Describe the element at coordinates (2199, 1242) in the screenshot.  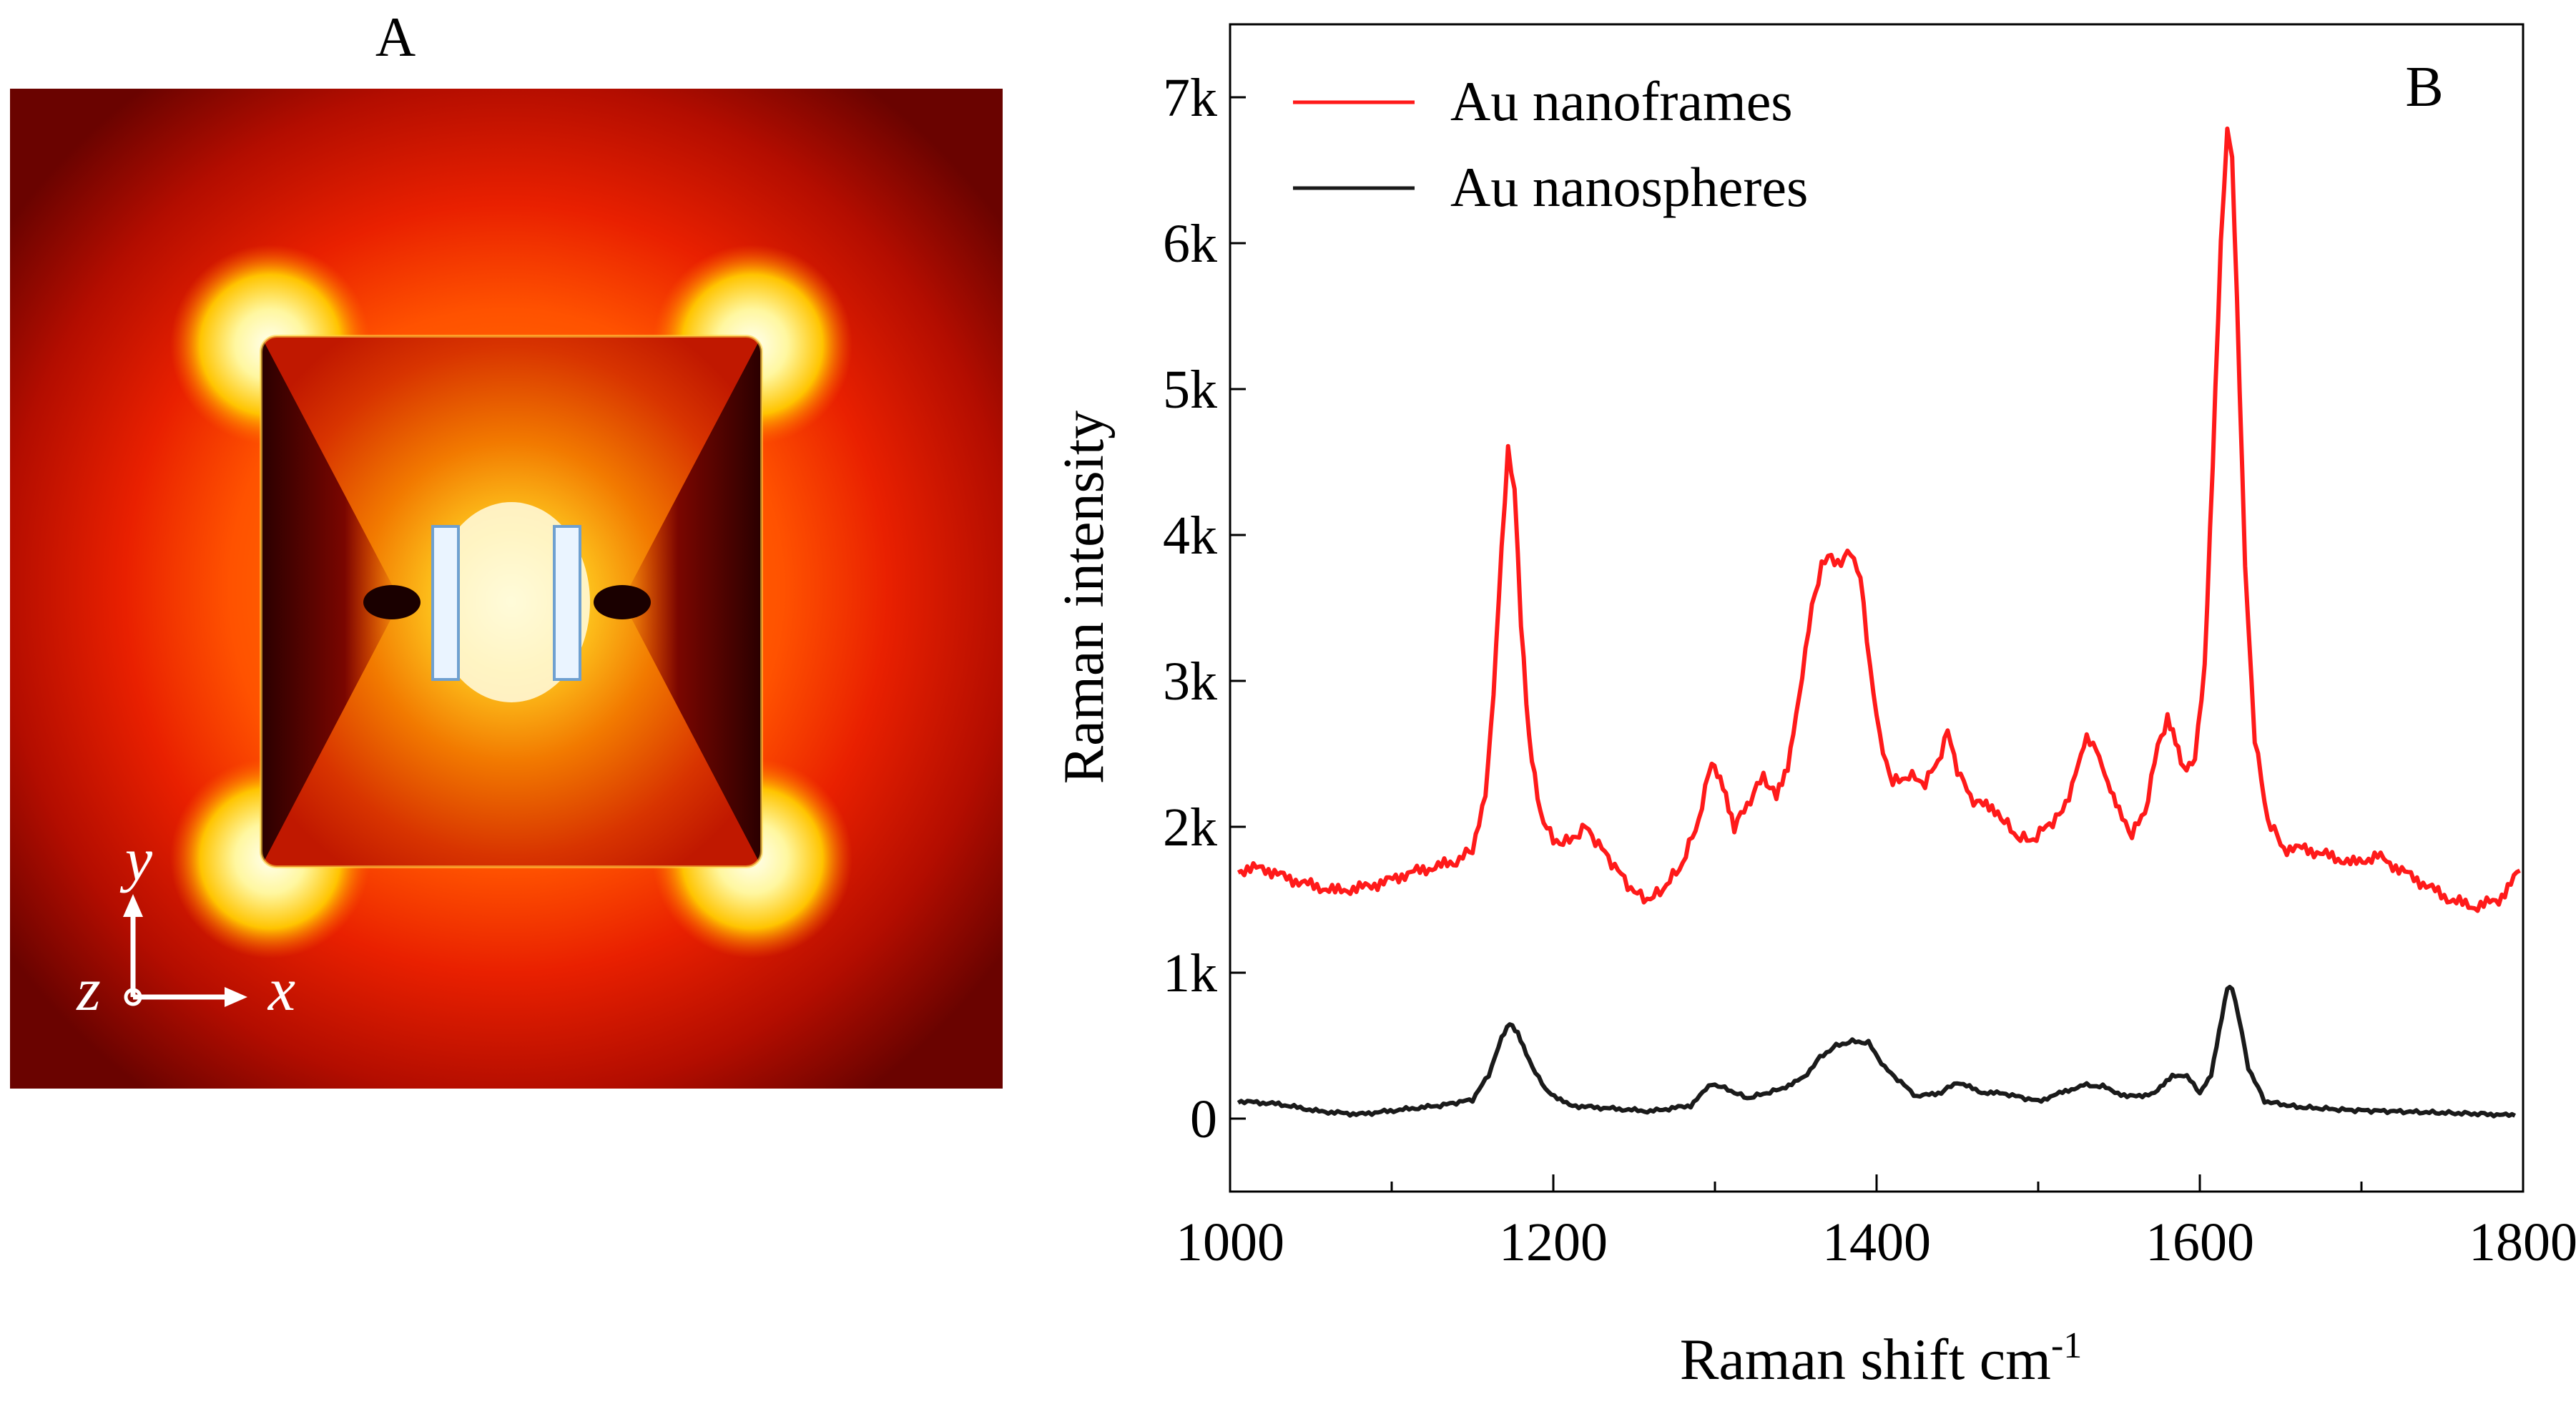
I see `x-tick-label: 1600` at that location.